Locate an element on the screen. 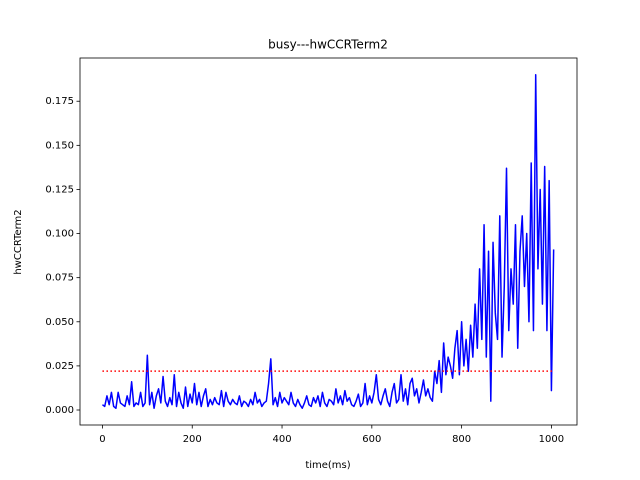 Image resolution: width=640 pixels, height=480 pixels. y-axis-label: hwCCRTerm2 is located at coordinates (18, 241).